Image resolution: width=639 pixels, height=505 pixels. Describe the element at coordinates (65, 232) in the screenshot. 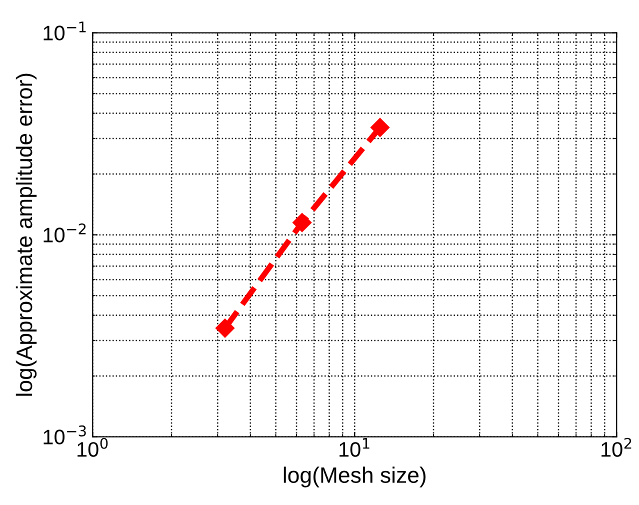

I see `y-tick-label: 10$^{−2}$` at that location.